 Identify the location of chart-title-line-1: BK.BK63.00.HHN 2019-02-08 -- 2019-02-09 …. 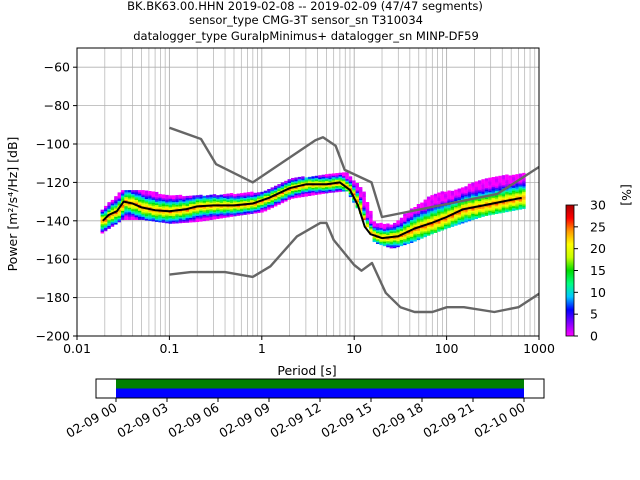
(305, 6).